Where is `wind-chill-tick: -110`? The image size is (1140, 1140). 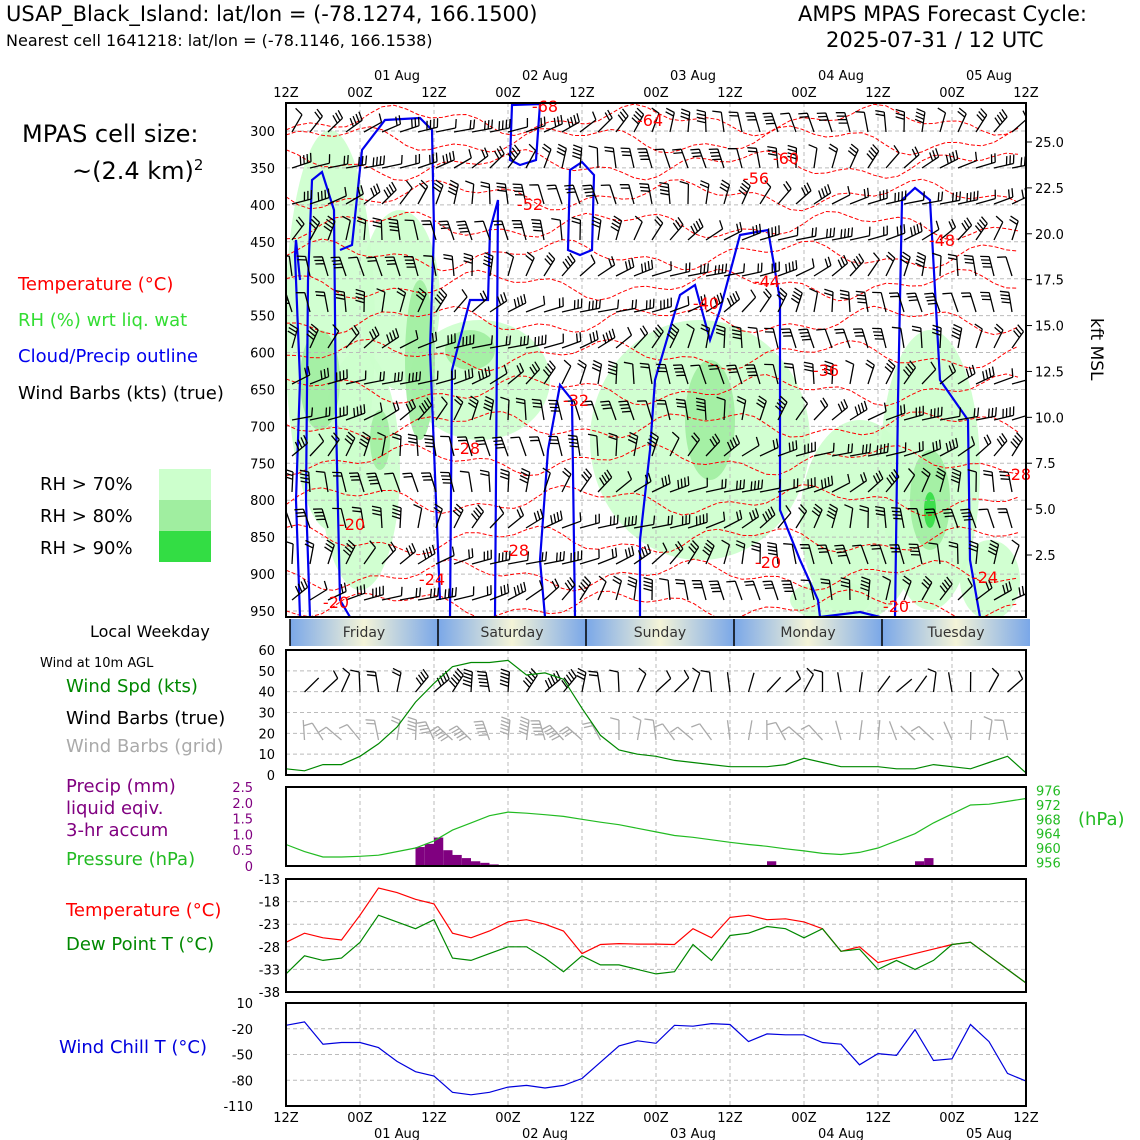
wind-chill-tick: -110 is located at coordinates (238, 1107).